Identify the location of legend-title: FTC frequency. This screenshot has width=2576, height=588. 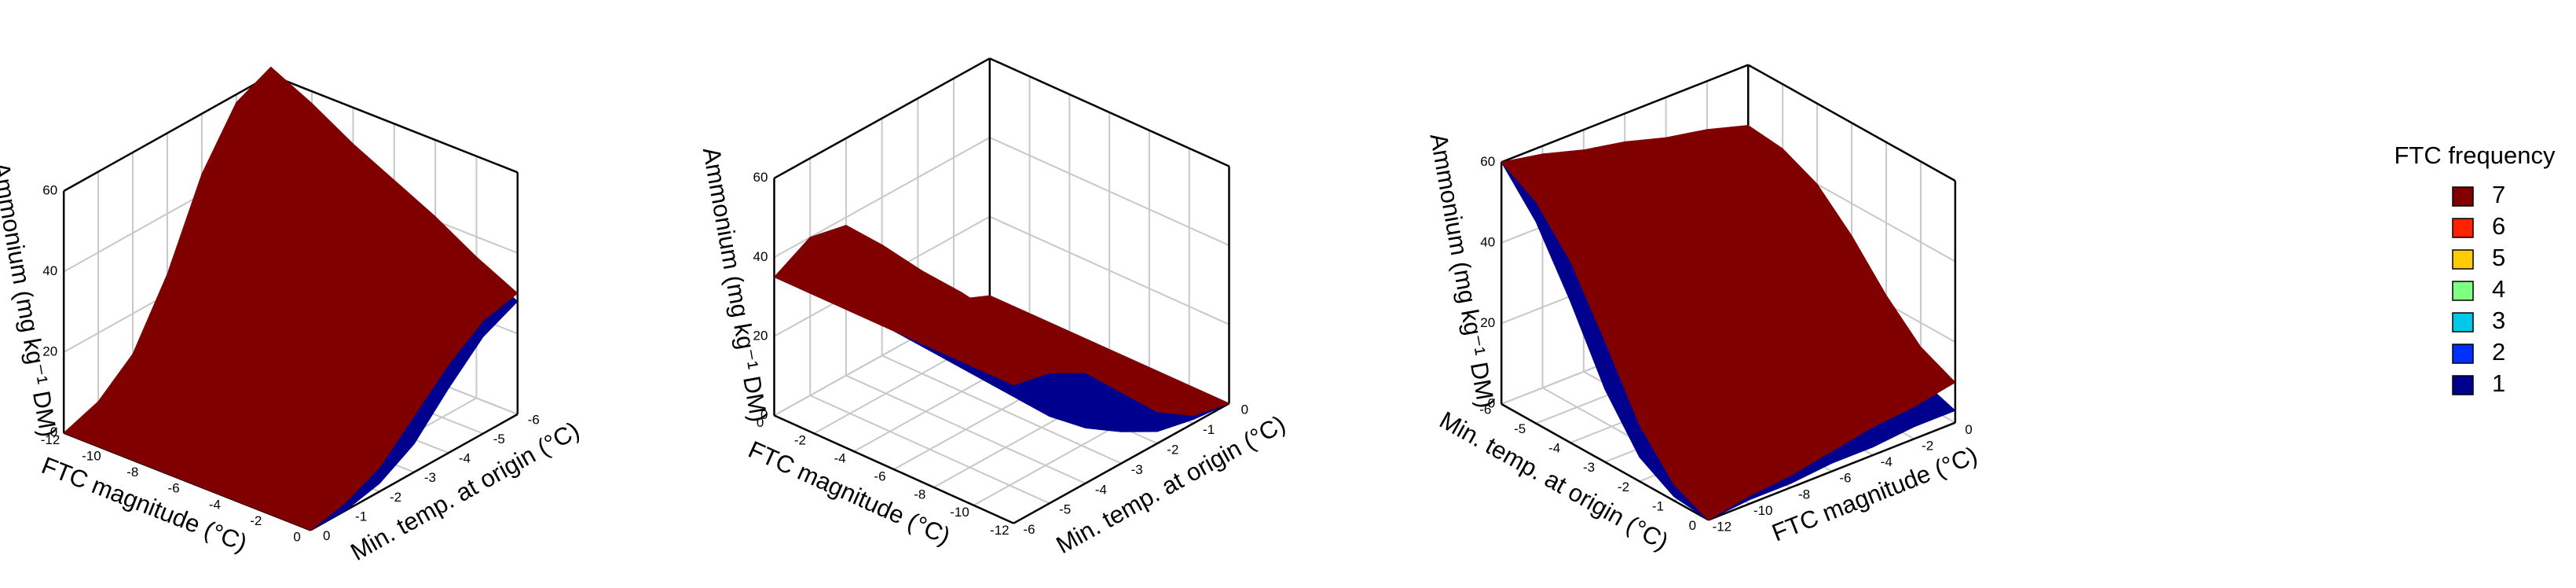
(2475, 155).